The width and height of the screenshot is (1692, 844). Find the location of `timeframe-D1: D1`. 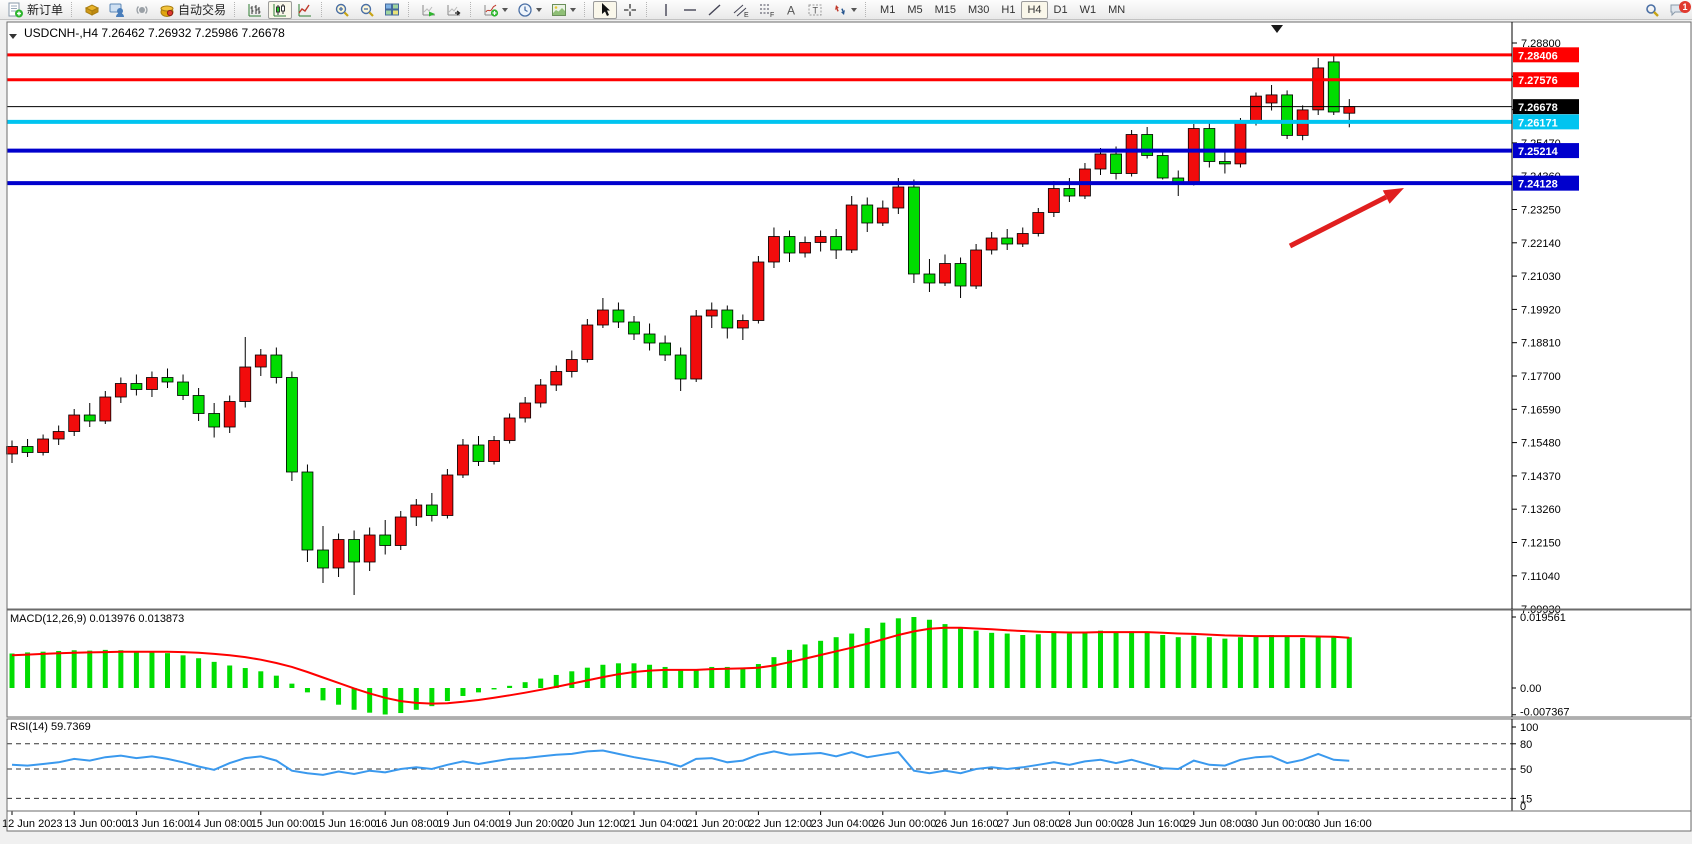

timeframe-D1: D1 is located at coordinates (1061, 10).